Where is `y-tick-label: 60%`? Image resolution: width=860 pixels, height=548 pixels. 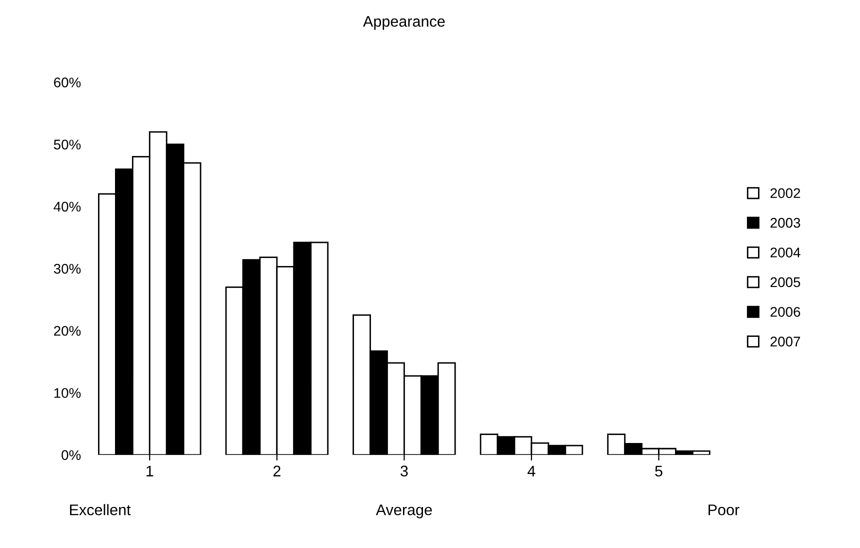
y-tick-label: 60% is located at coordinates (67, 83).